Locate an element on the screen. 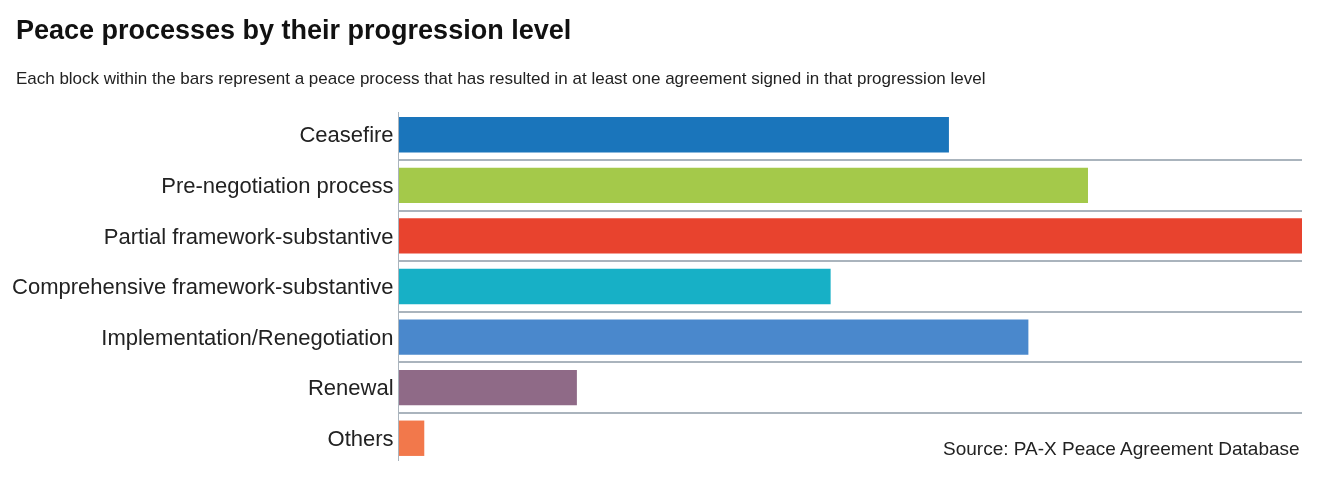 This screenshot has width=1328, height=491. y-tick-label: Pre-negotiation process is located at coordinates (277, 186).